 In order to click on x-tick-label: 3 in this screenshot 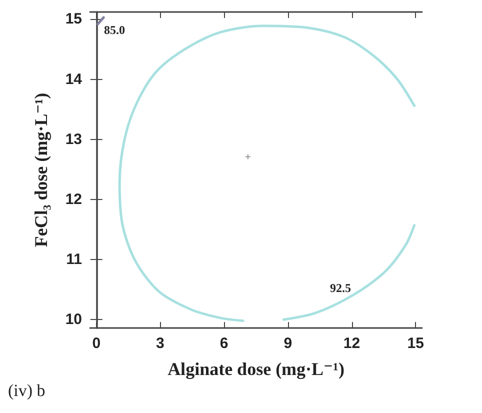, I will do `click(160, 343)`.